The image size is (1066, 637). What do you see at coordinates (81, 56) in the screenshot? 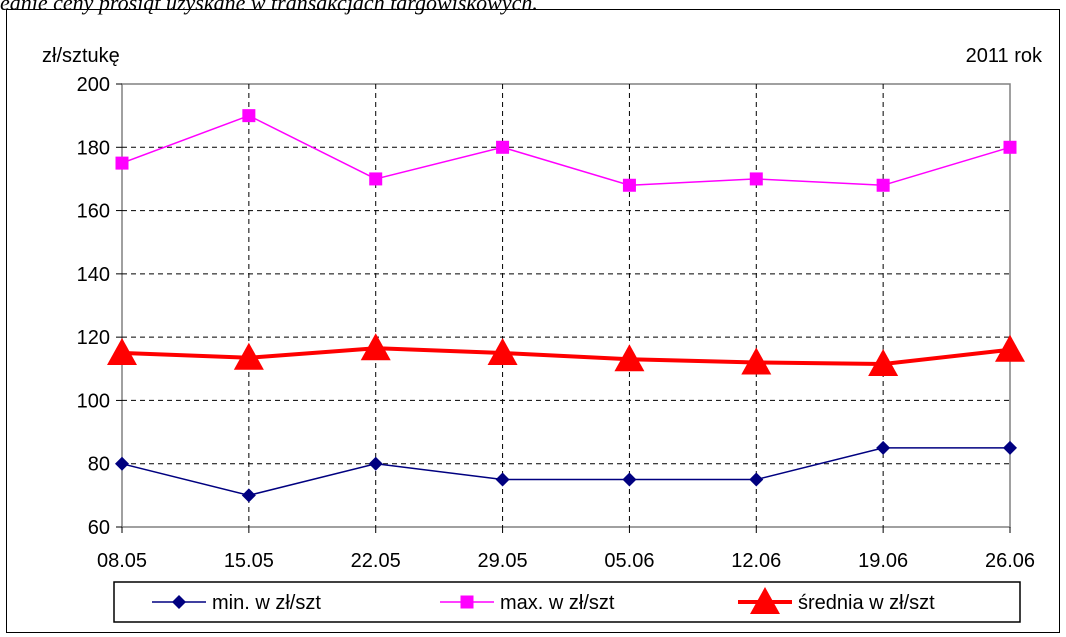
I see `y-axis-label: zł/sztukę` at bounding box center [81, 56].